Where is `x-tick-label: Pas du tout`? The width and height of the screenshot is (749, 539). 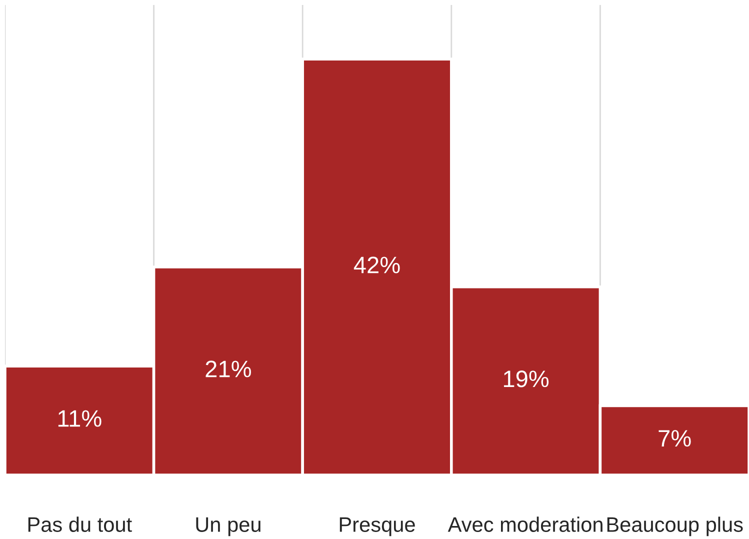
x-tick-label: Pas du tout is located at coordinates (80, 524).